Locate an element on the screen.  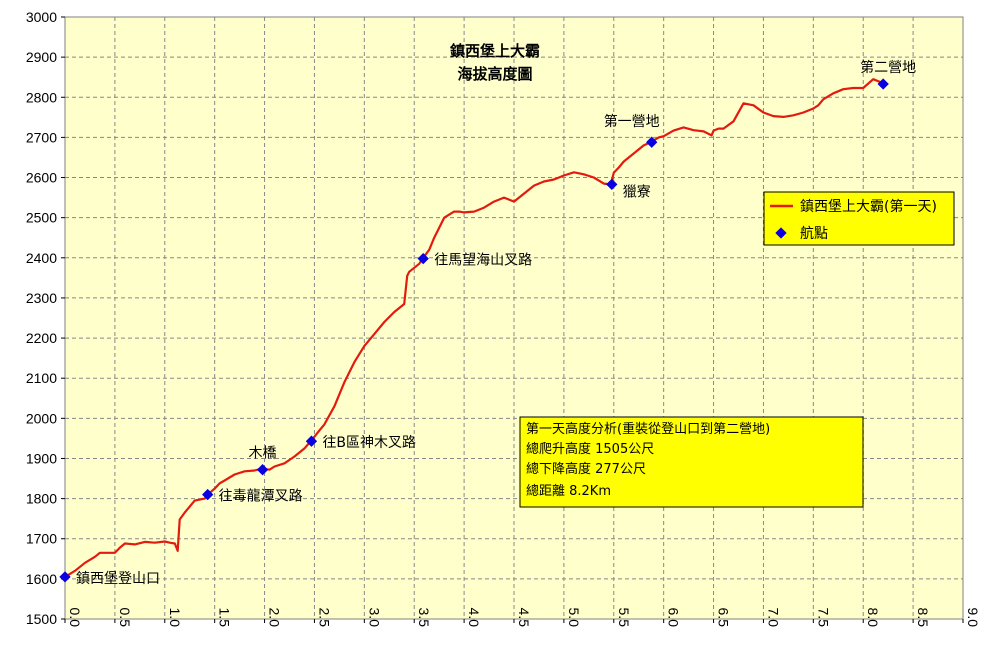
x-tick-label: 1.5 is located at coordinates (225, 618).